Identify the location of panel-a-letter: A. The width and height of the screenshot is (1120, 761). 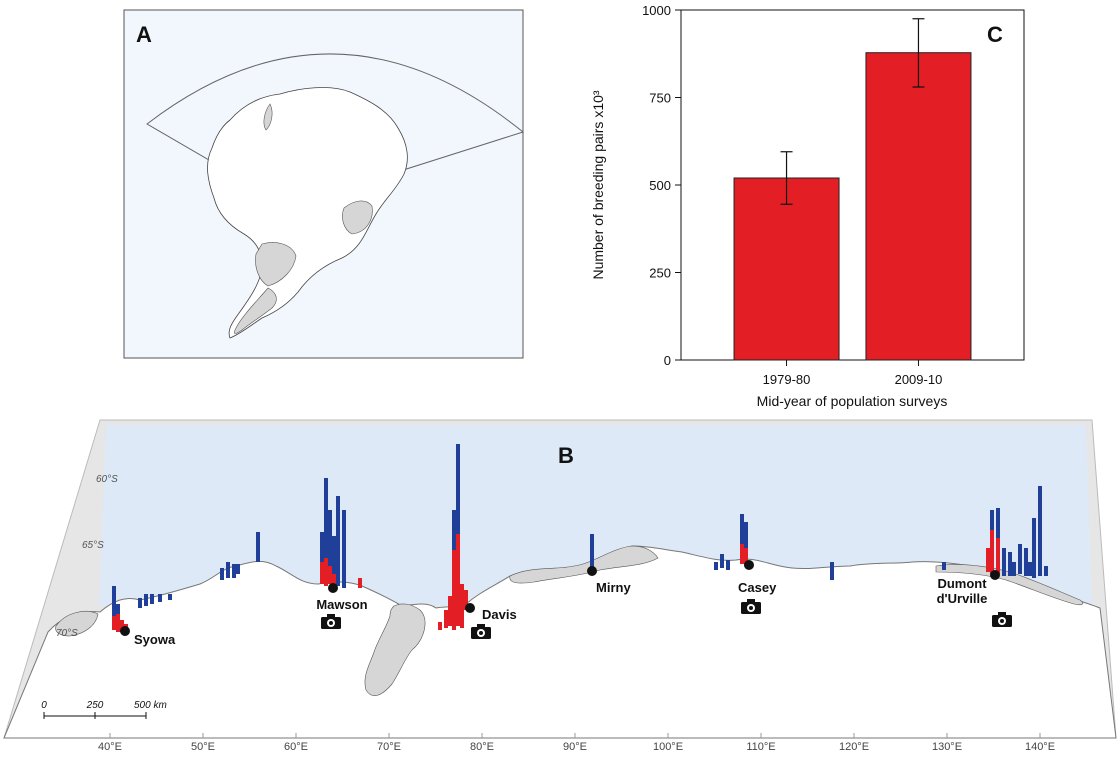
(144, 34).